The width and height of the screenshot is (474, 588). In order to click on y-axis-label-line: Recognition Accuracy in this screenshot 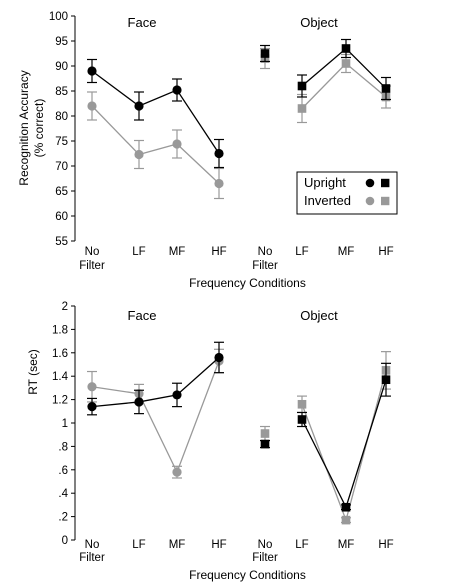, I will do `click(24, 127)`.